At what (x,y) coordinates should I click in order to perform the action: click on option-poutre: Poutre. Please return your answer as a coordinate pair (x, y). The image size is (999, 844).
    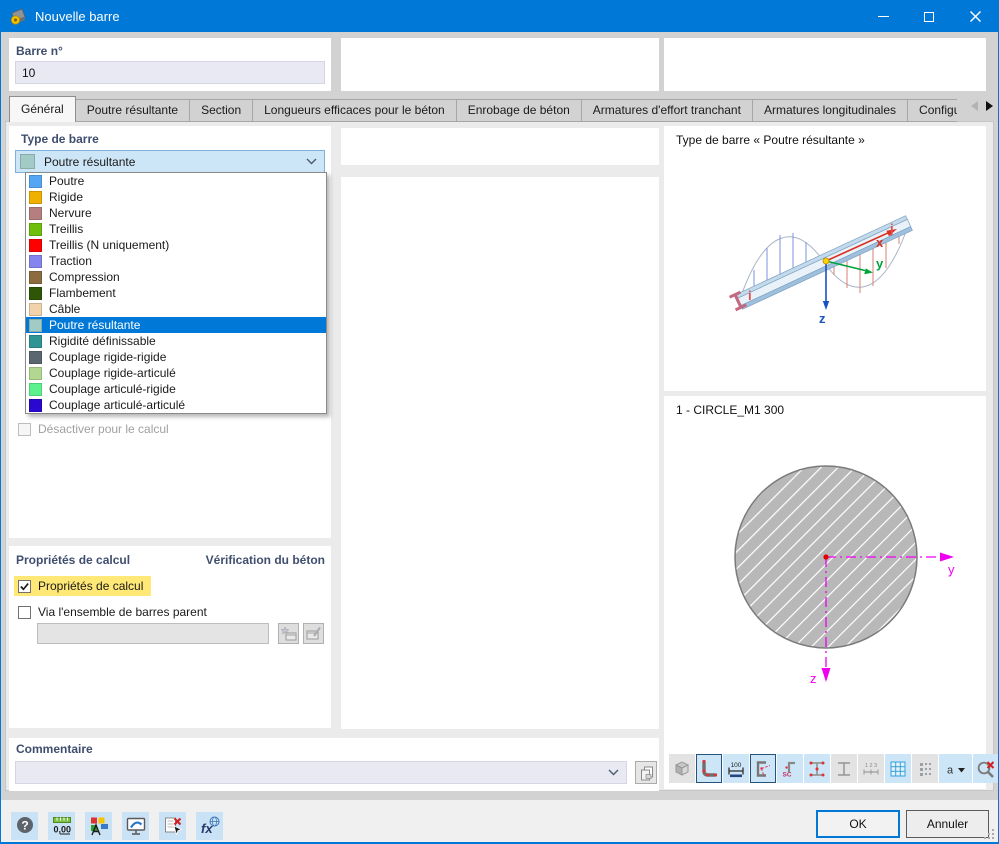
    Looking at the image, I should click on (176, 181).